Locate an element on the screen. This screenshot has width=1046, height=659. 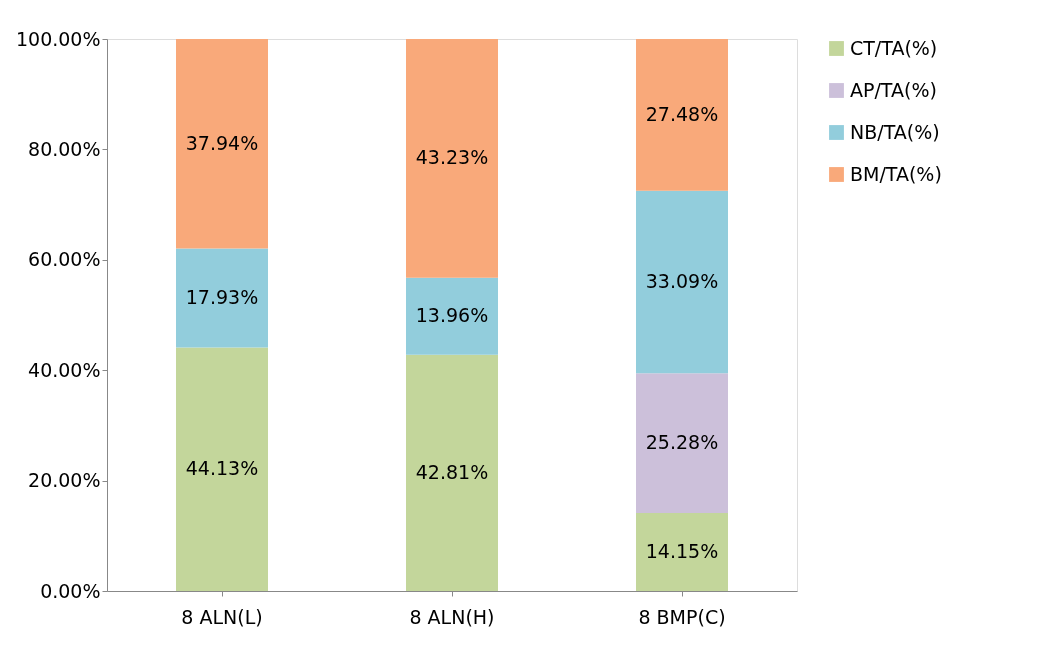
y-tick-label: 20.00% is located at coordinates (64, 480).